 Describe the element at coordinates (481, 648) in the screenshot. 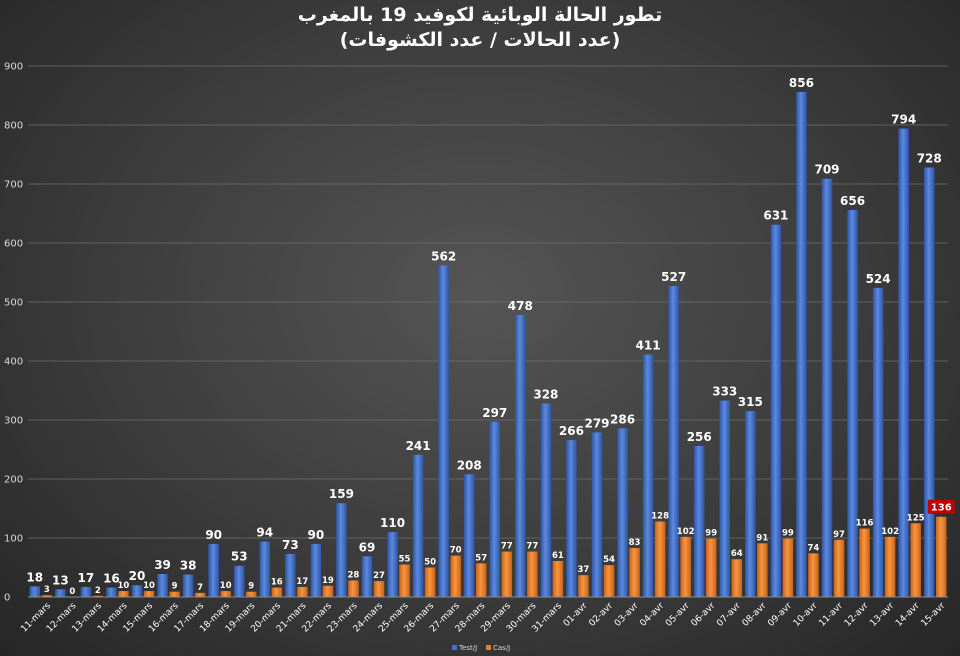

I see `legend: Test/J Cas/J` at that location.